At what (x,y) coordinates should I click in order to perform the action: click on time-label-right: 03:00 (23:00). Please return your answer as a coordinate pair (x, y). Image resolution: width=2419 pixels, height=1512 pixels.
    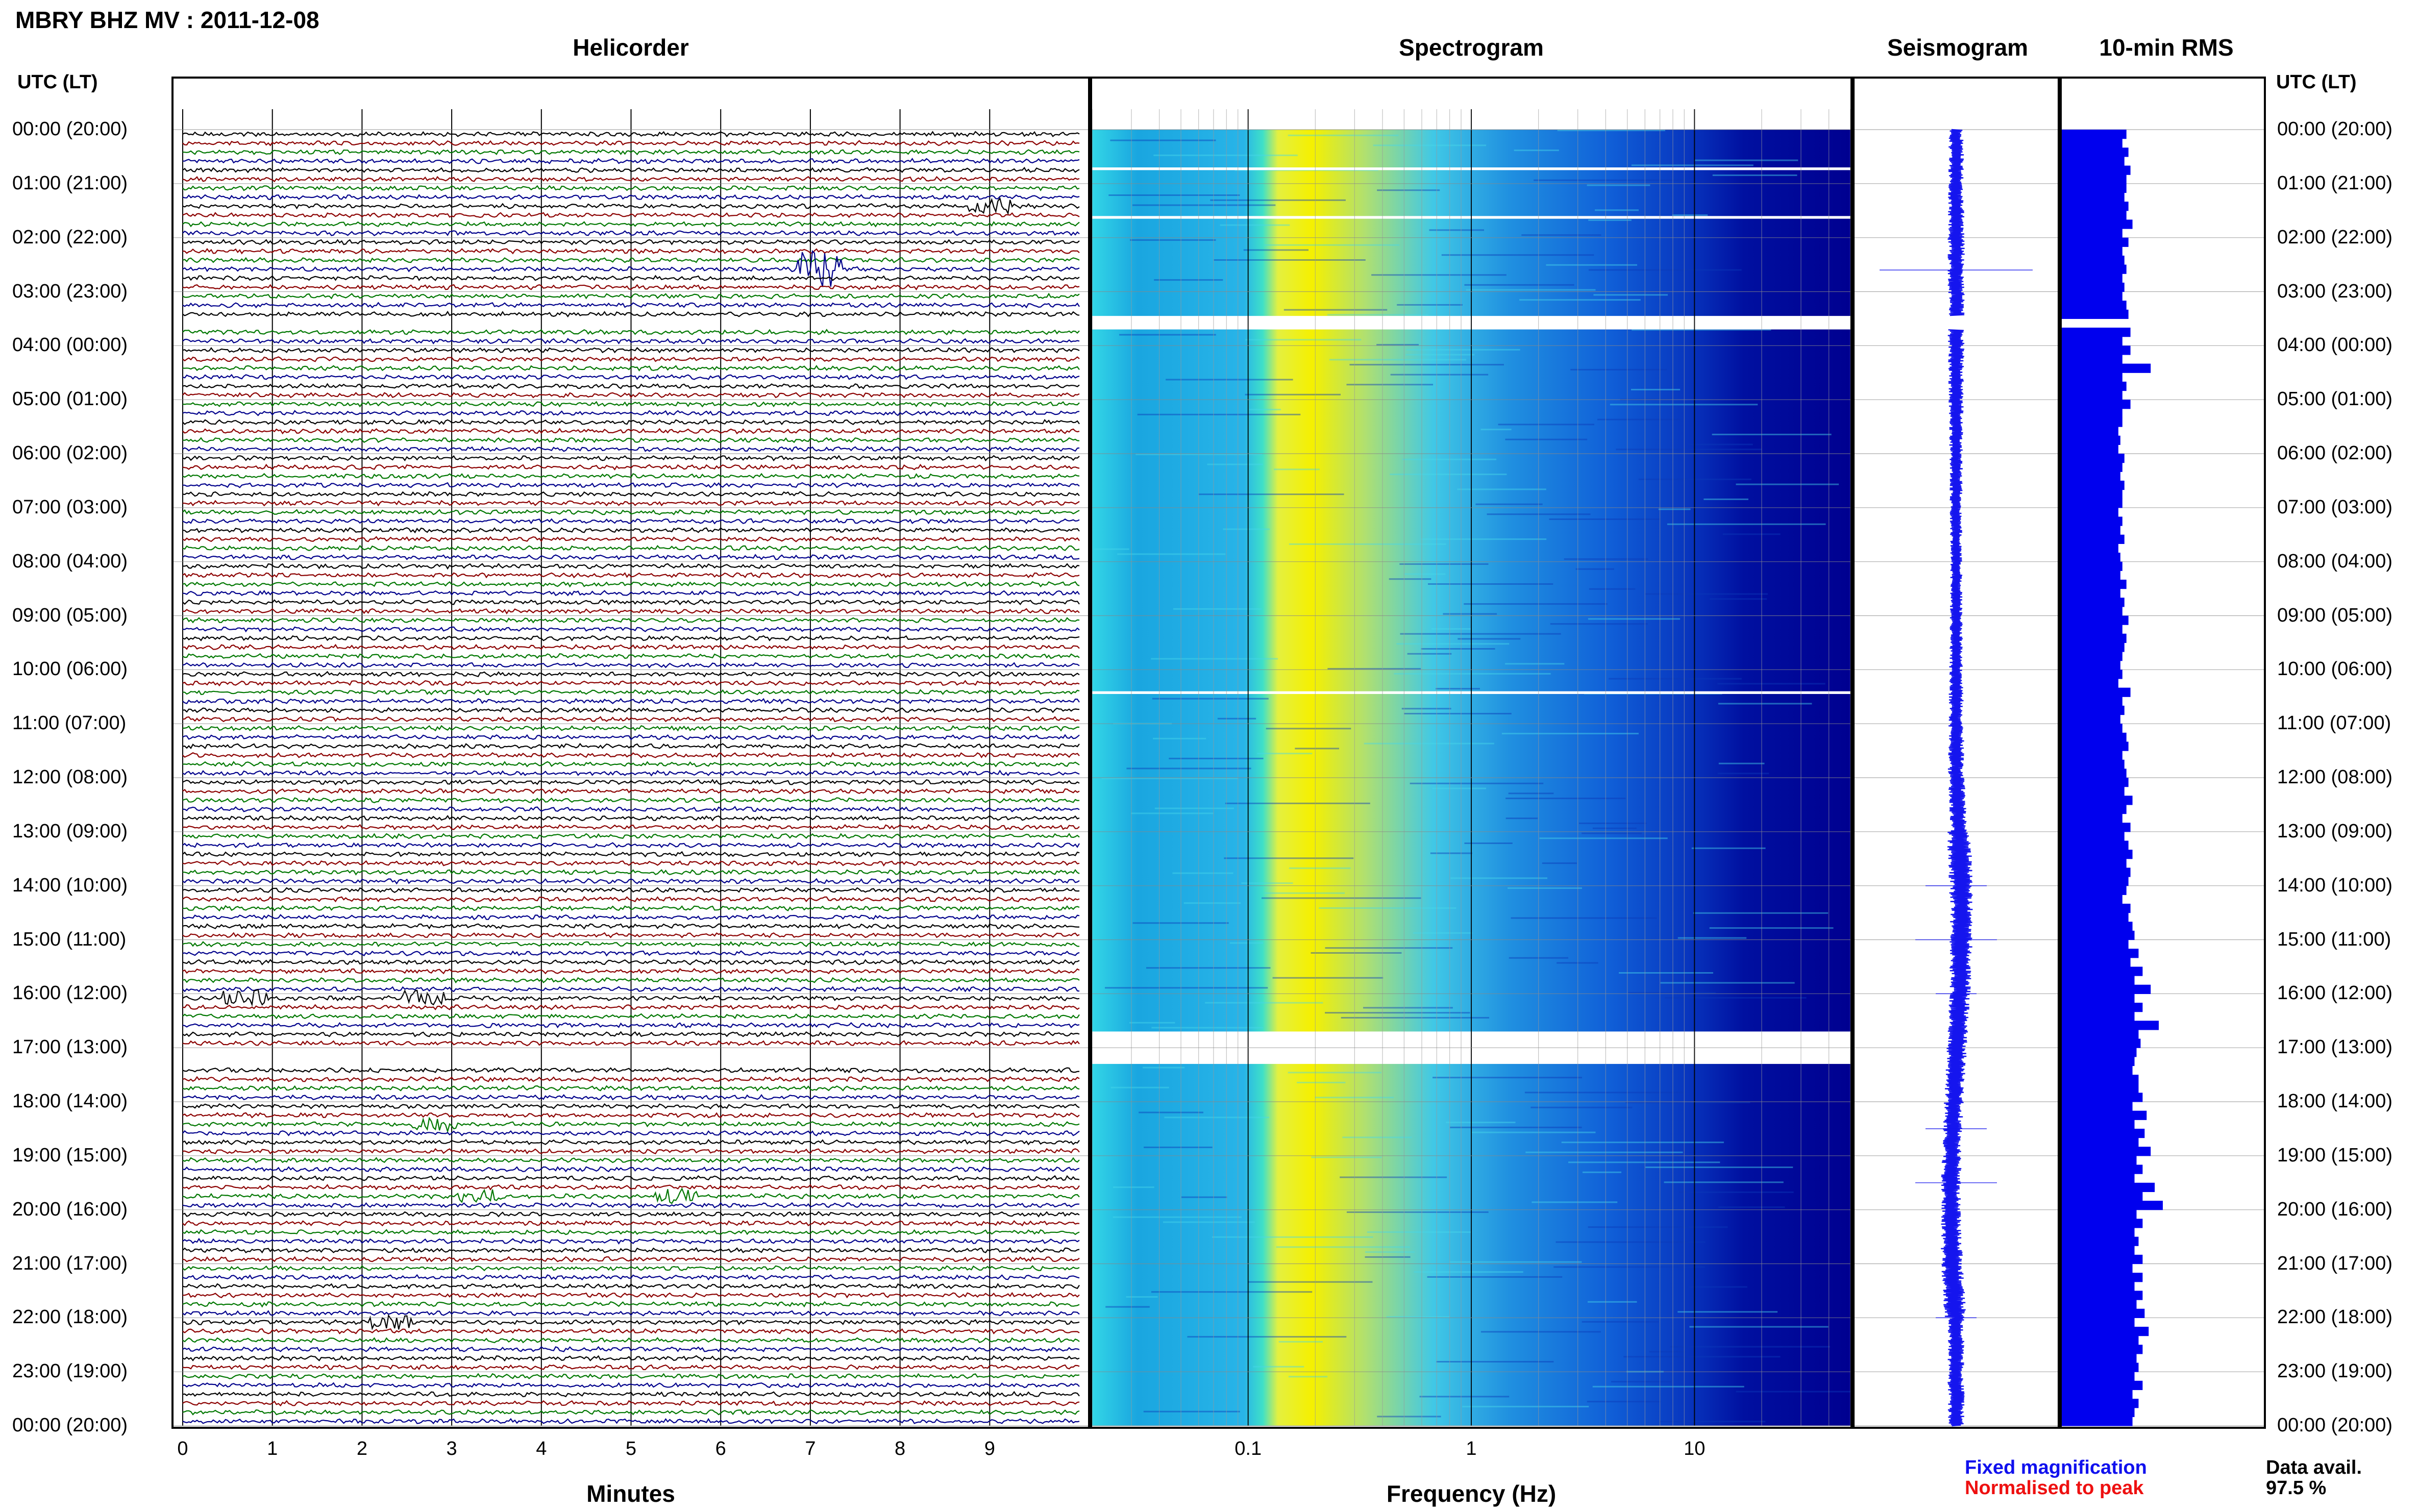
    Looking at the image, I should click on (2335, 291).